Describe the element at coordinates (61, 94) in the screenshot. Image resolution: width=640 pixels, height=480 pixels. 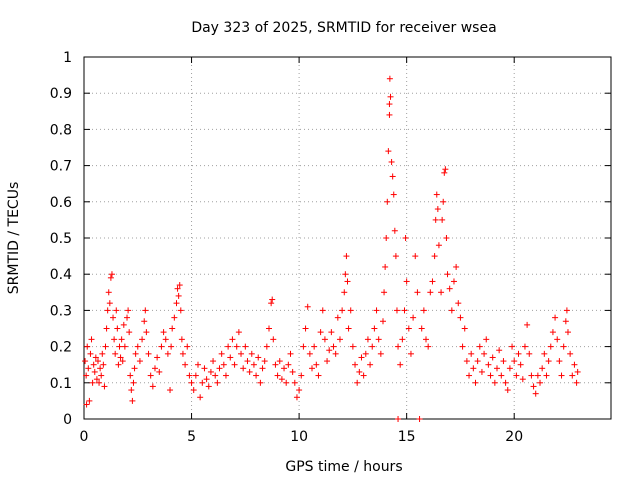
I see `y-tick-label: 0.9` at that location.